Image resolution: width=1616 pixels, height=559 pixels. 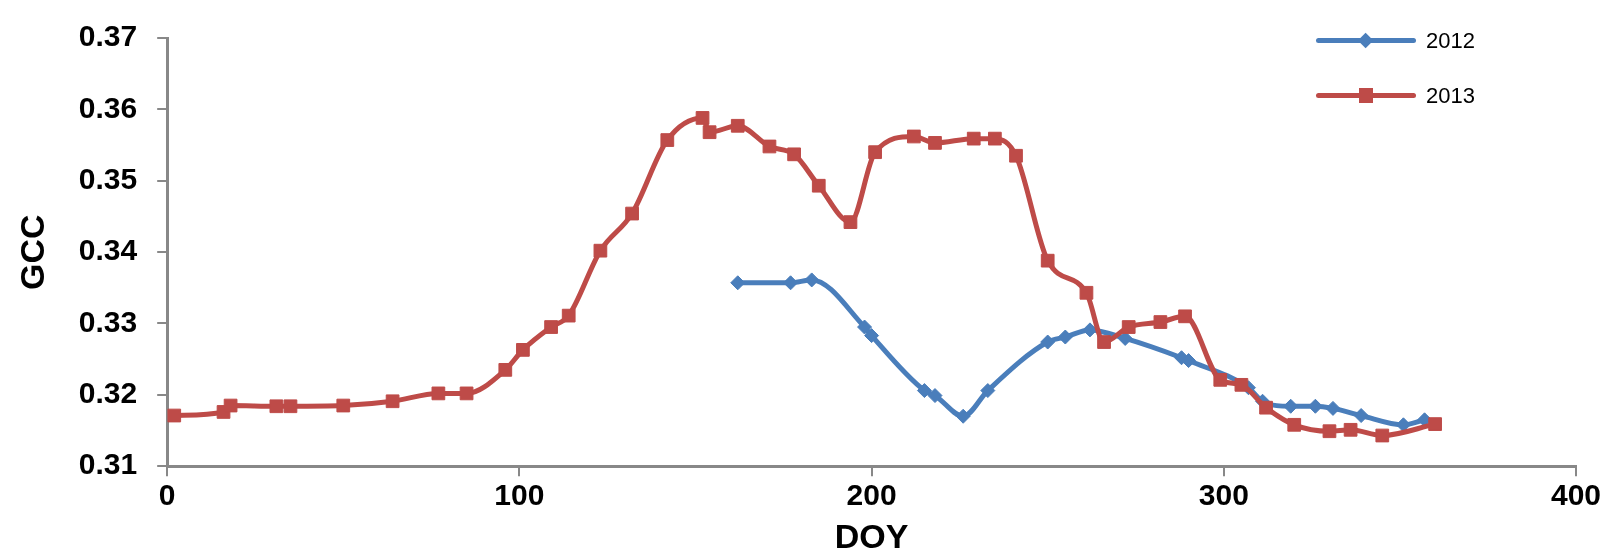 I want to click on x-tick-label: 400, so click(x=1576, y=495).